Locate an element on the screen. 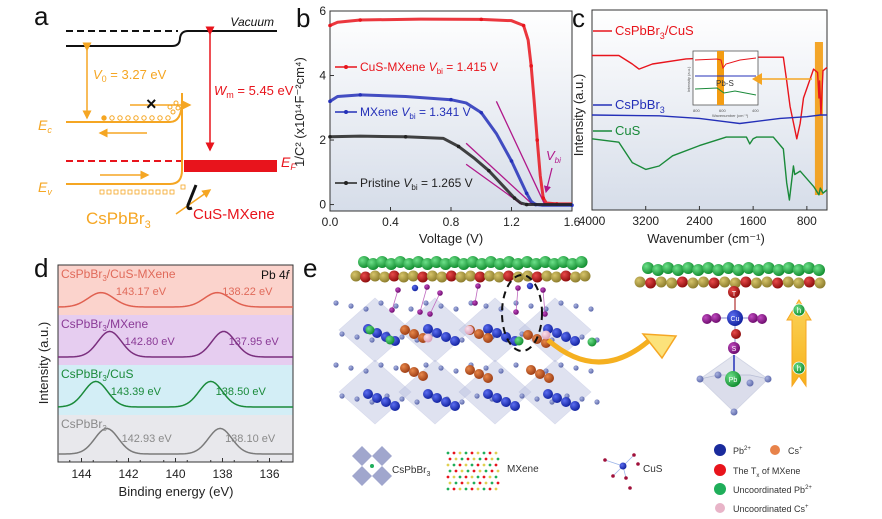 Image resolution: width=882 pixels, height=519 pixels. xtick-label-b: 1.2 is located at coordinates (511, 222).